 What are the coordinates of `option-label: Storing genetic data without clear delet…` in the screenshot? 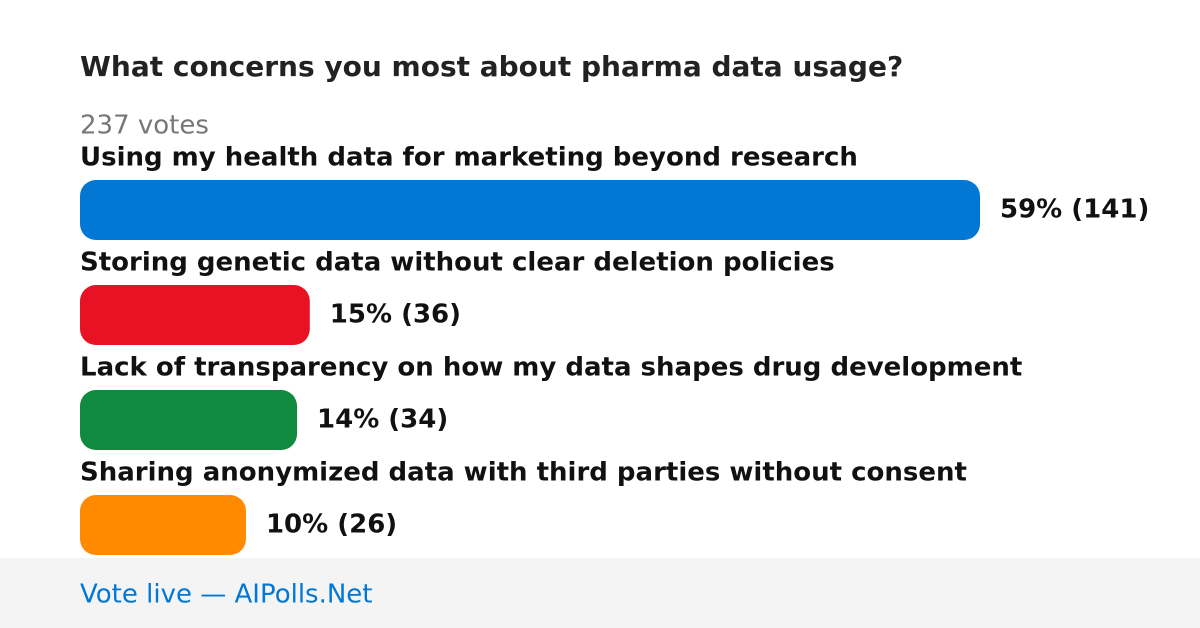 It's located at (457, 263).